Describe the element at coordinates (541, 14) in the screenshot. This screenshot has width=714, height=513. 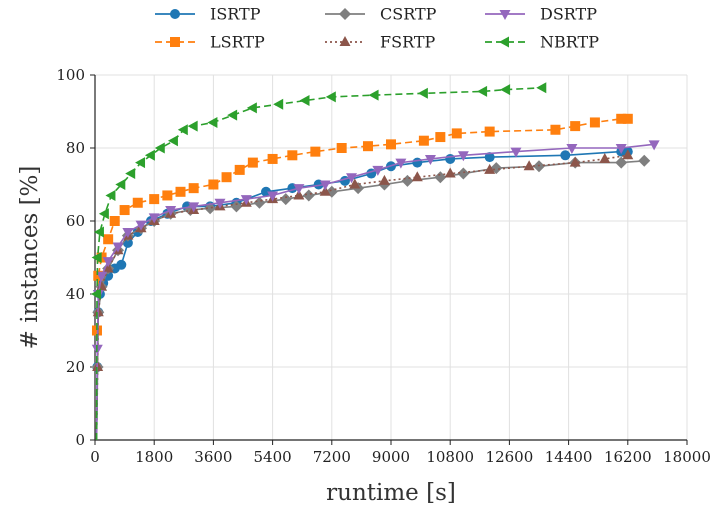
I see `legend-item-dsrtp: DSRTP` at that location.